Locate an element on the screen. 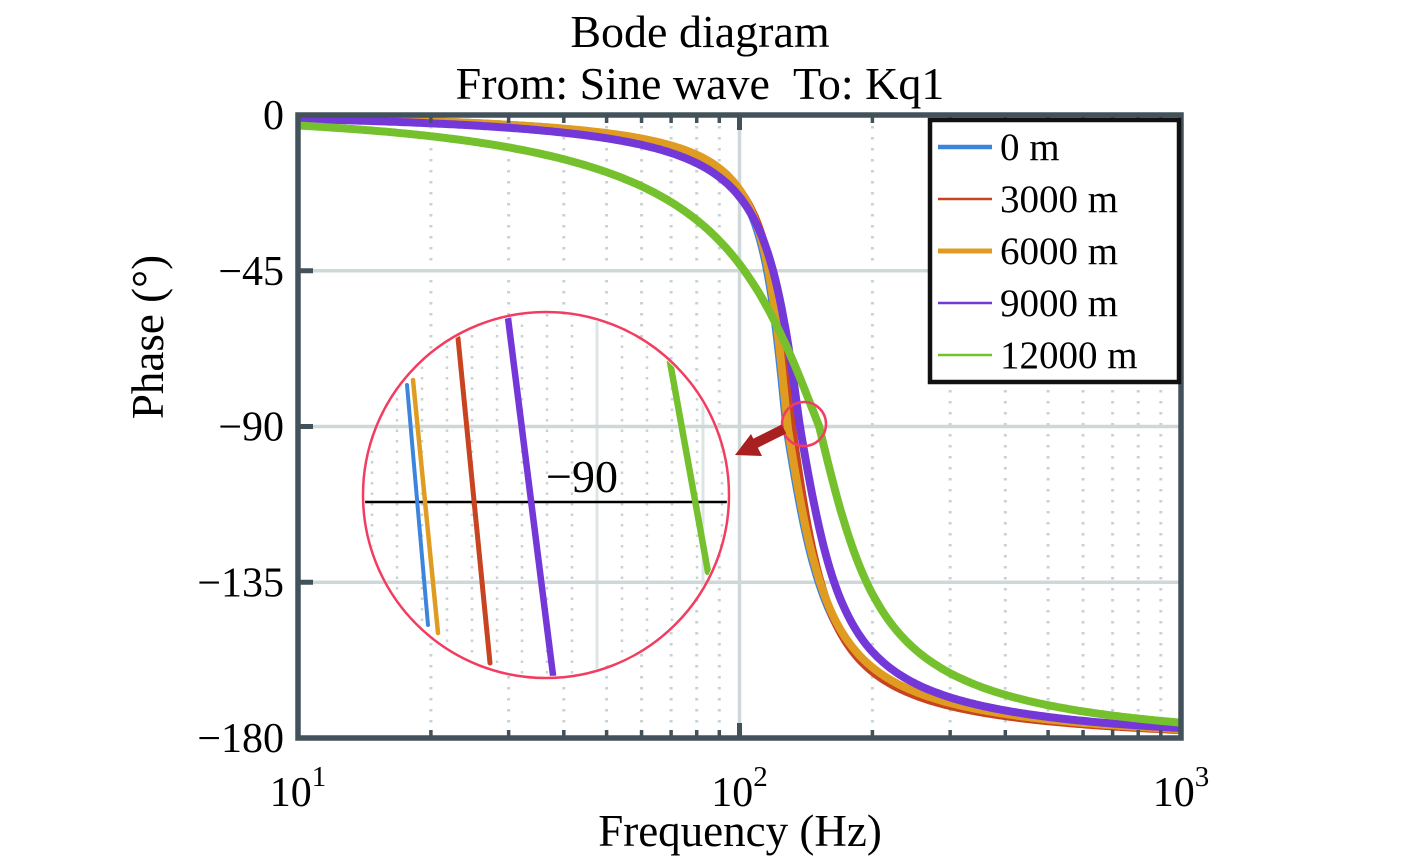  chart-title: Bode diagram is located at coordinates (700, 31).